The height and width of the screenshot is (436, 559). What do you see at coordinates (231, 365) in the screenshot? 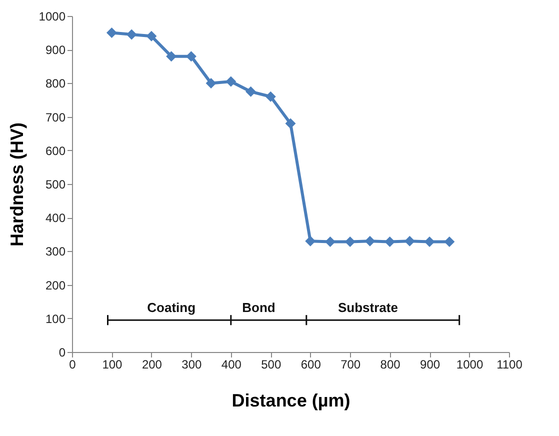
I see `x-tick-label: 400` at bounding box center [231, 365].